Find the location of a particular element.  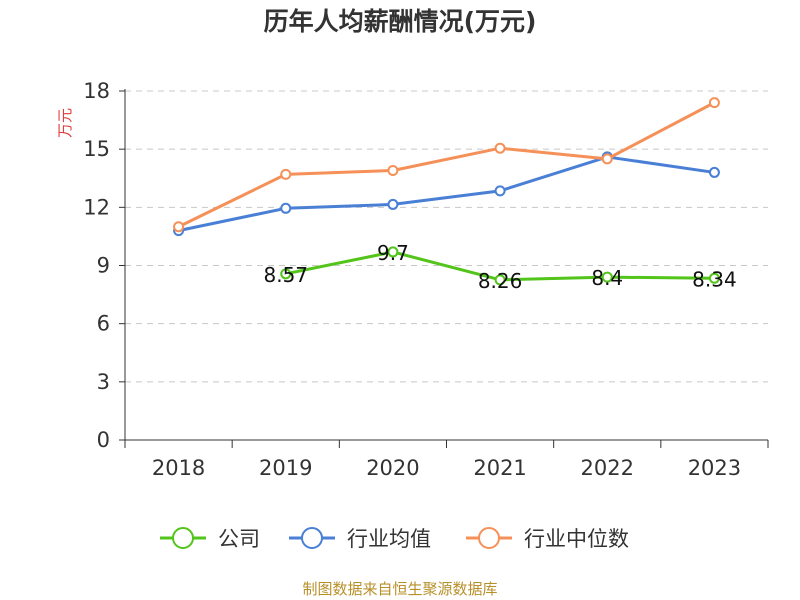

y-tick-label-15: 15 is located at coordinates (96, 149).